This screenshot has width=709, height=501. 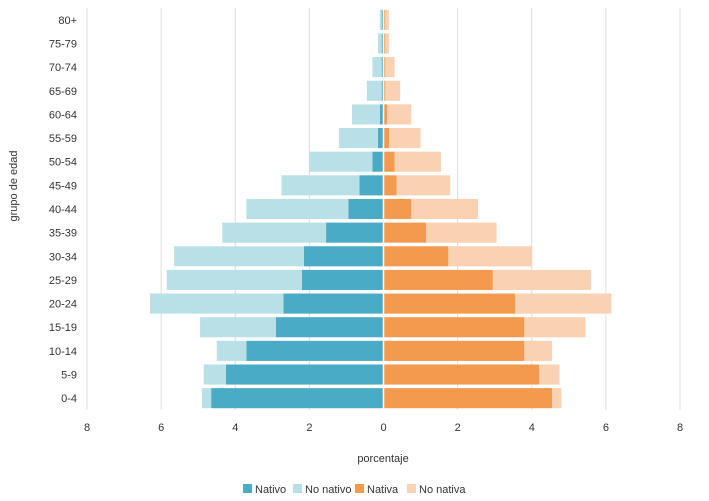 I want to click on x-tick-label: 0, so click(x=383, y=428).